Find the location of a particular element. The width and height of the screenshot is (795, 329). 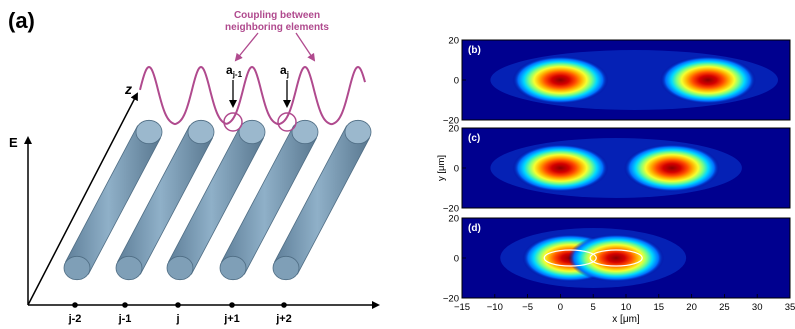

mode-profile-curve is located at coordinates (252, 95).